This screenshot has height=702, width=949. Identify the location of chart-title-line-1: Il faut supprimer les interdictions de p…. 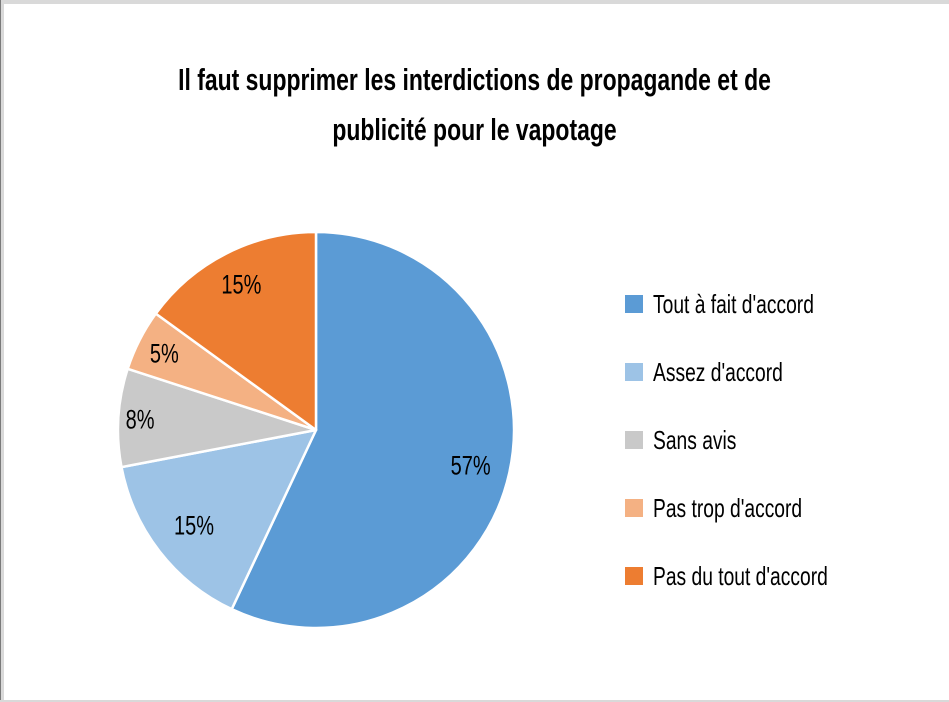
(474, 79).